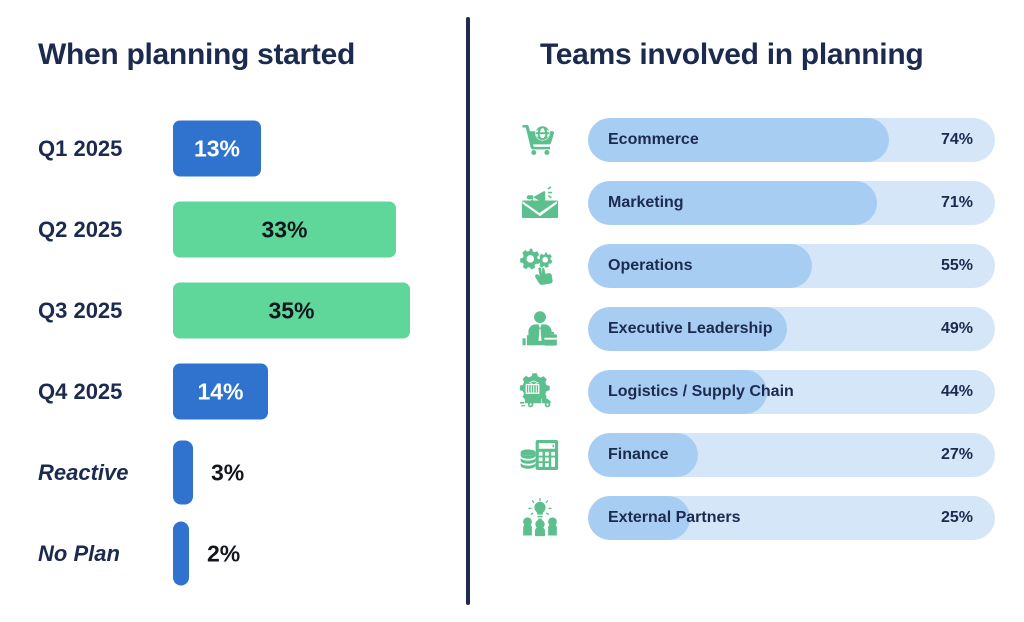 This screenshot has width=1024, height=622. I want to click on bar-value-label: 35%, so click(291, 310).